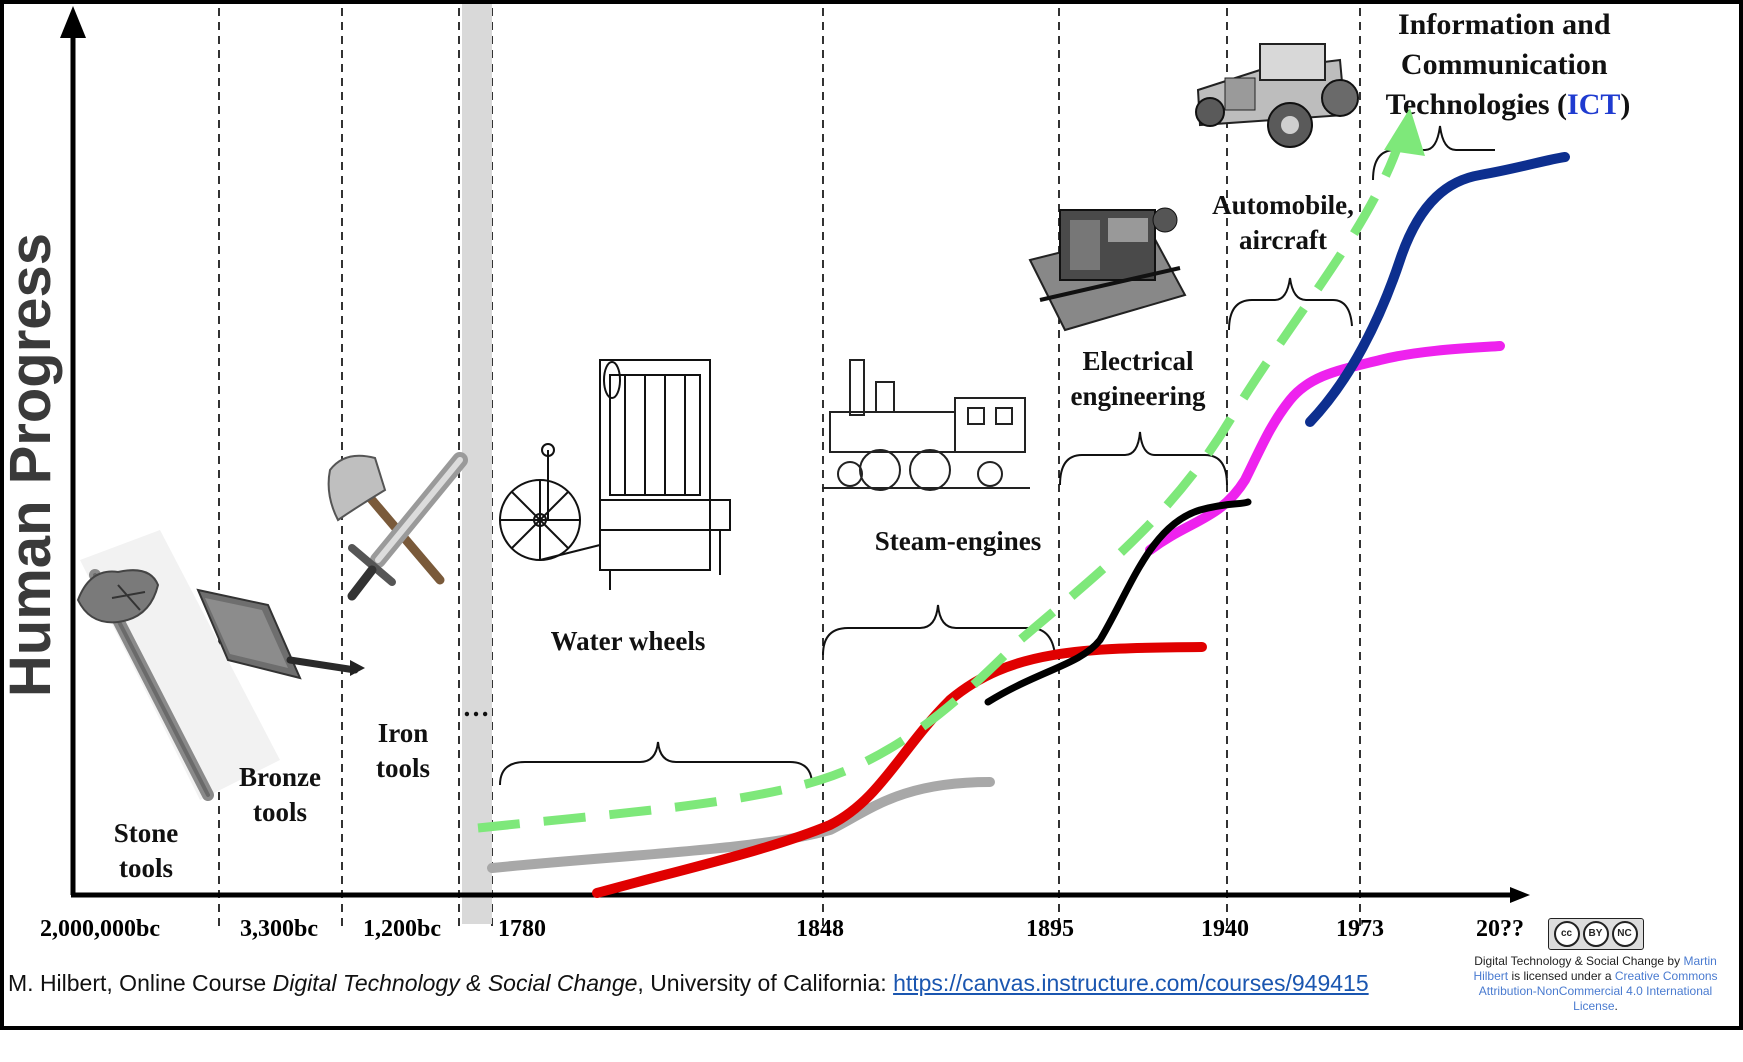 This screenshot has height=1062, width=1743. Describe the element at coordinates (939, 630) in the screenshot. I see `steam-engines-brace` at that location.